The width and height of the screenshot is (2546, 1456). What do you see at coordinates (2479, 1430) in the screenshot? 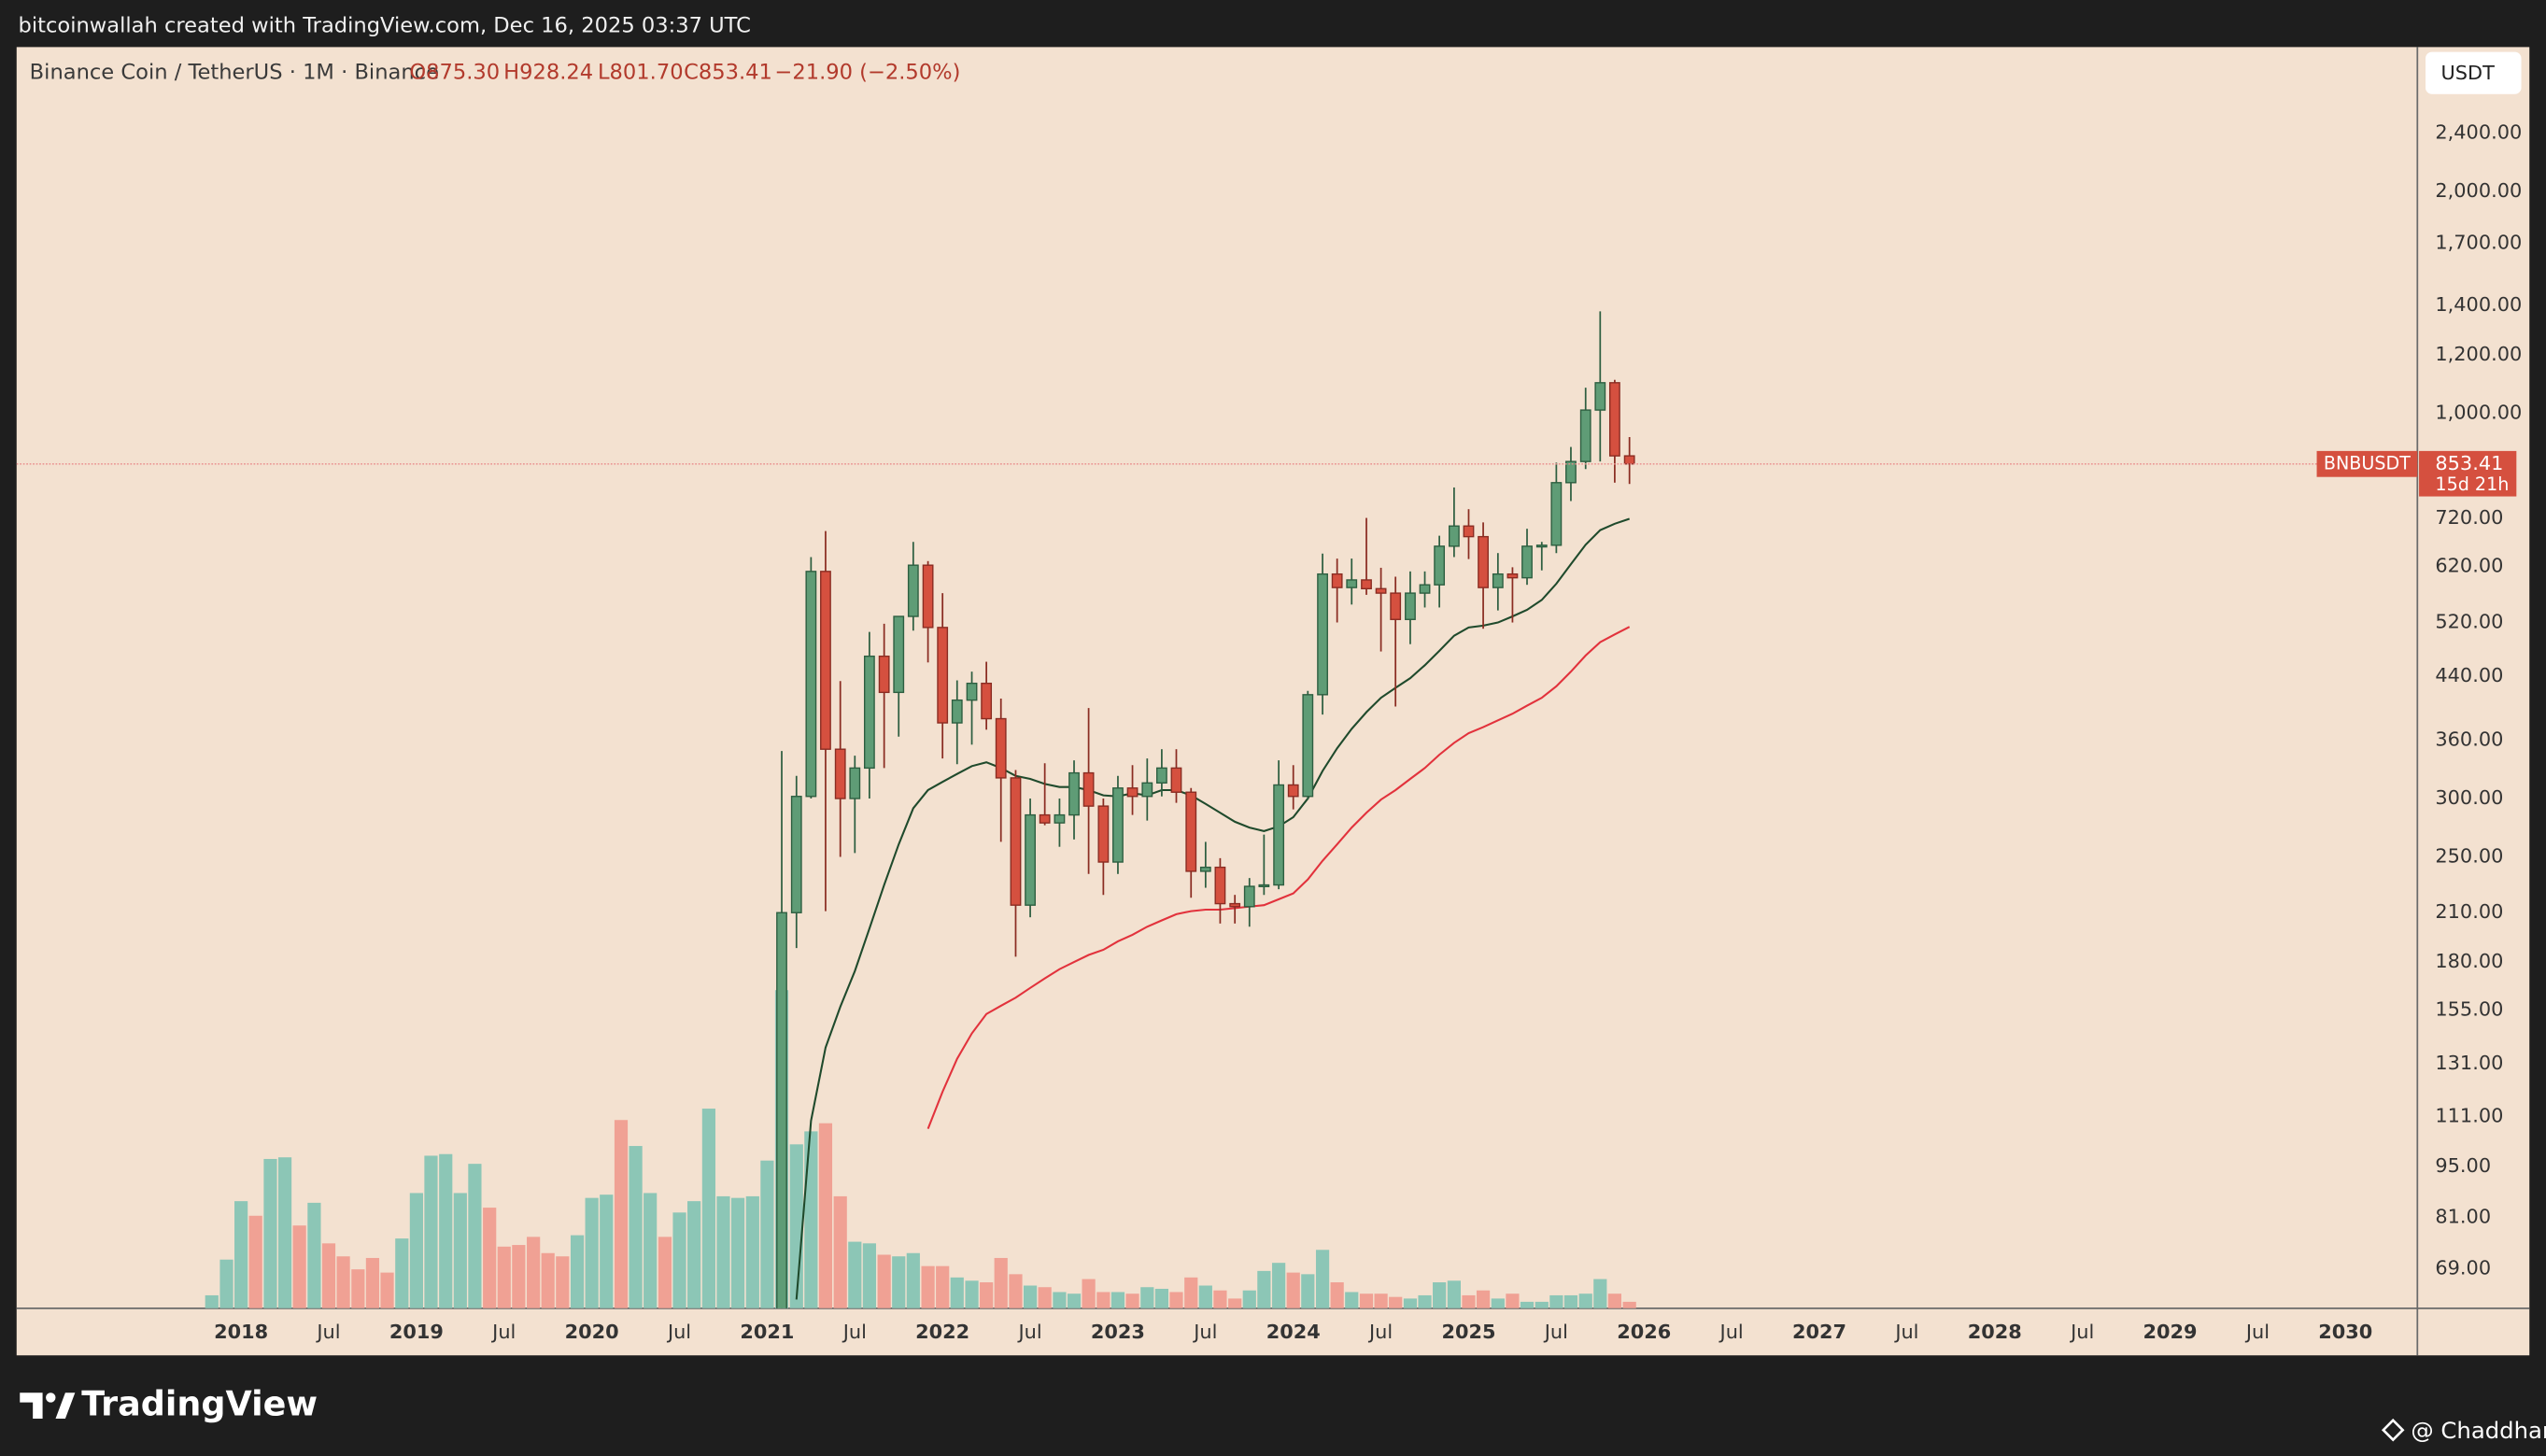
I see `credit: @ Chaddhar` at bounding box center [2479, 1430].